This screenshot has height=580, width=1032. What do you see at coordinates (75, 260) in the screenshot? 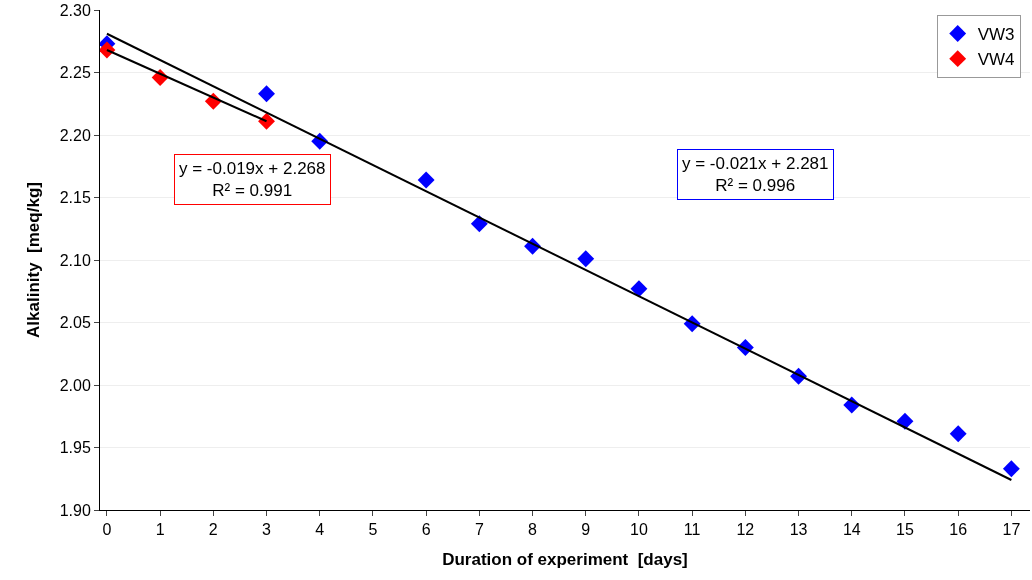
I see `y-tick-label: 2.10` at bounding box center [75, 260].